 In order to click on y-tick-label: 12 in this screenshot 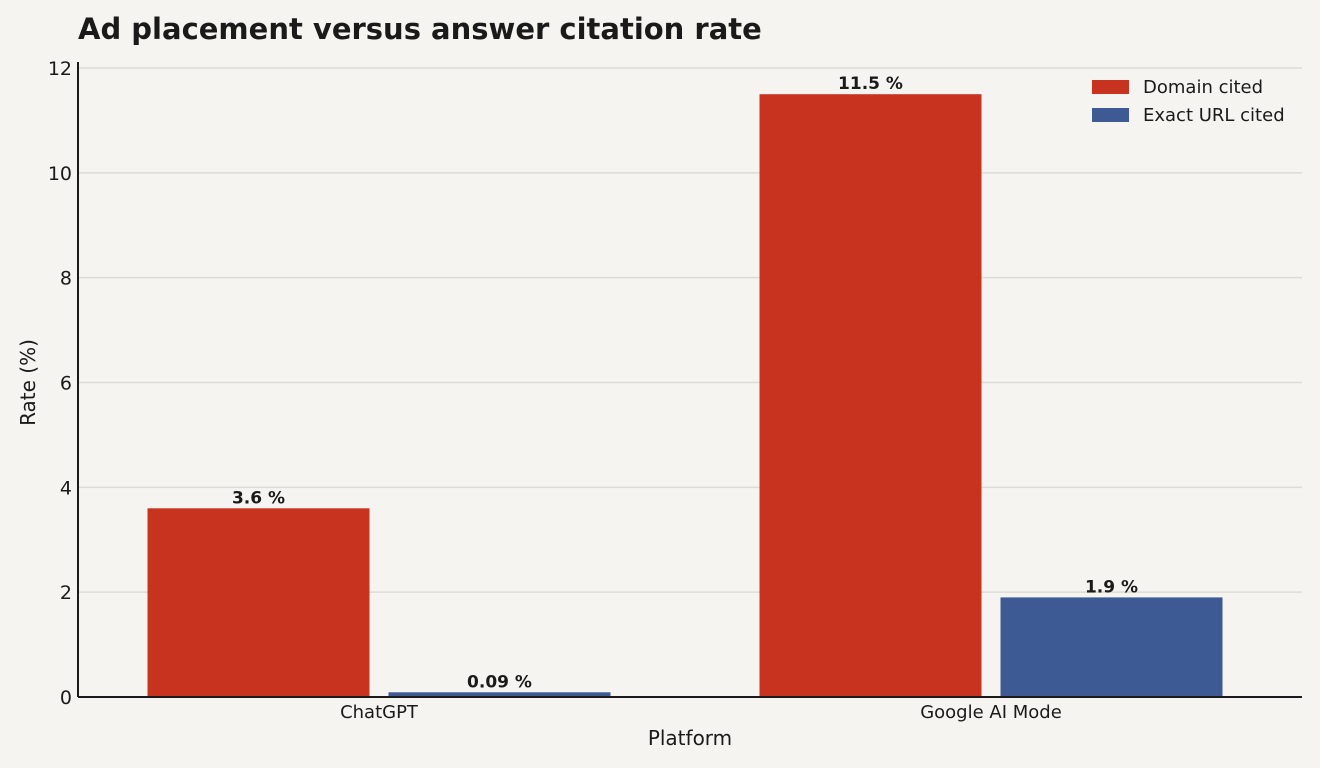, I will do `click(60, 69)`.